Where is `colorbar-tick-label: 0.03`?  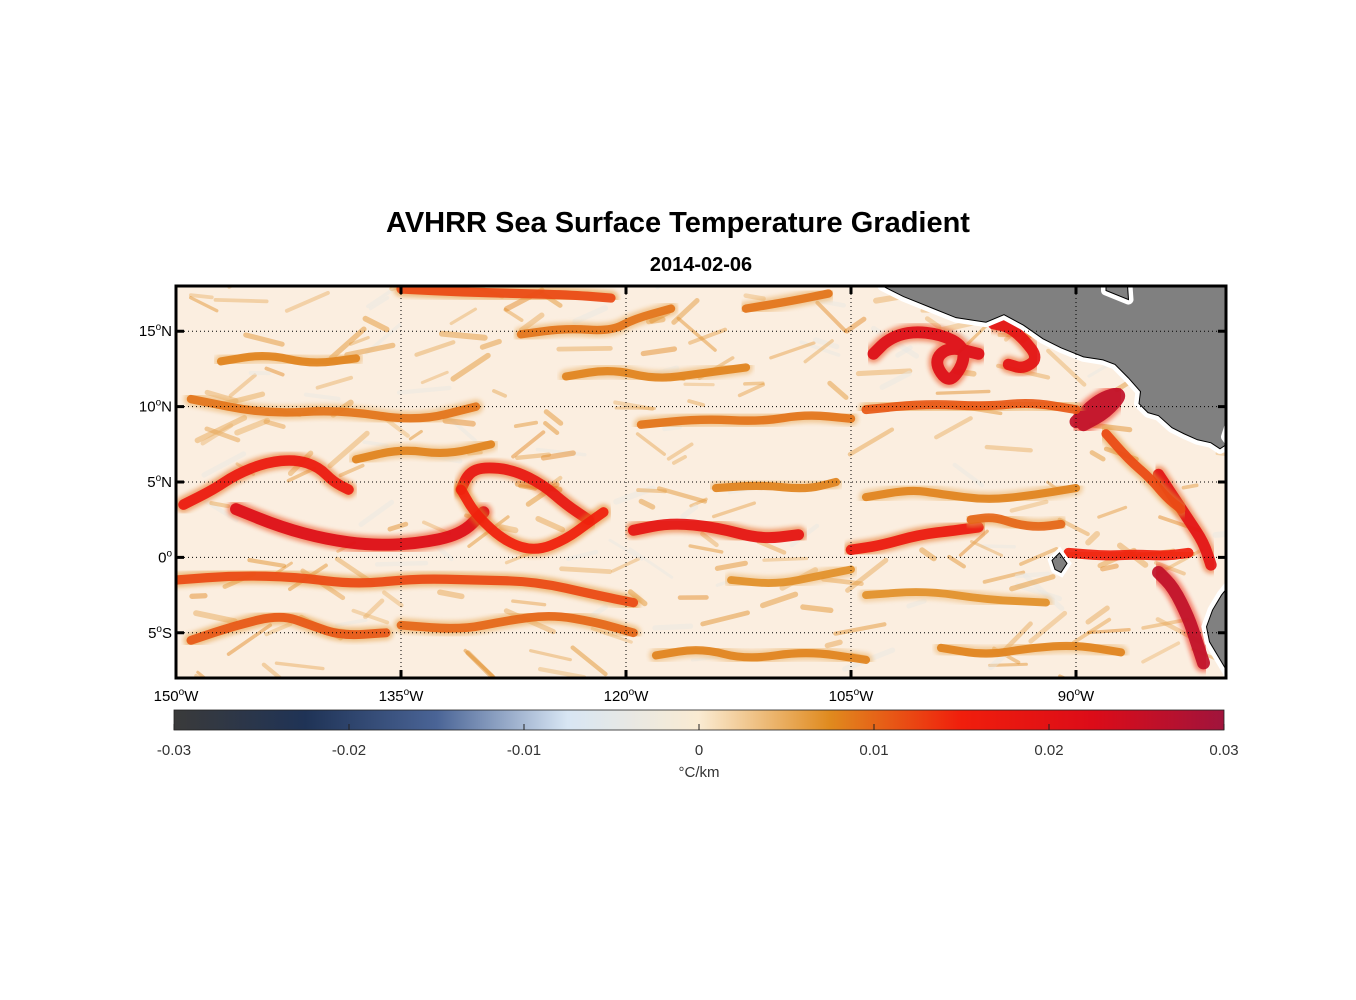 colorbar-tick-label: 0.03 is located at coordinates (1223, 750).